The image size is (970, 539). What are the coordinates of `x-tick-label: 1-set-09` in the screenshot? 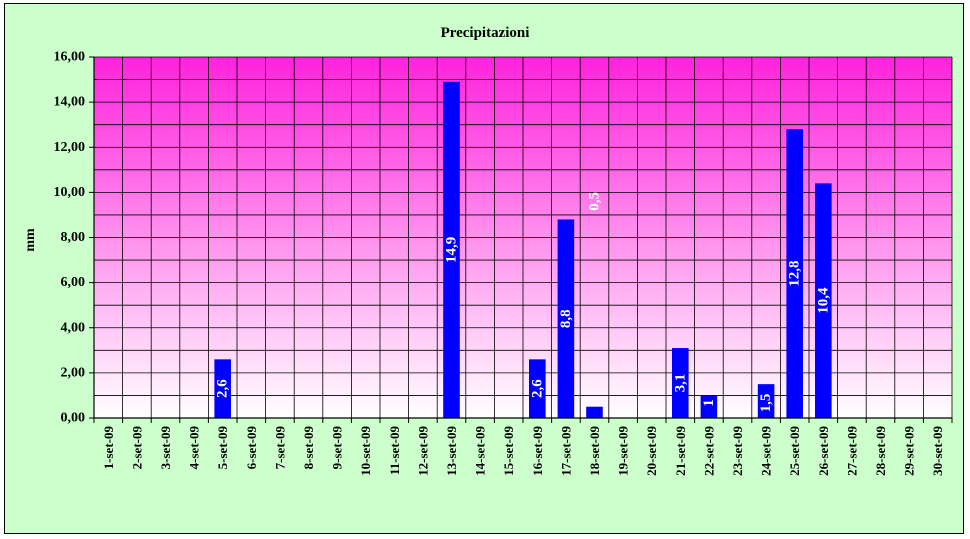 It's located at (108, 448).